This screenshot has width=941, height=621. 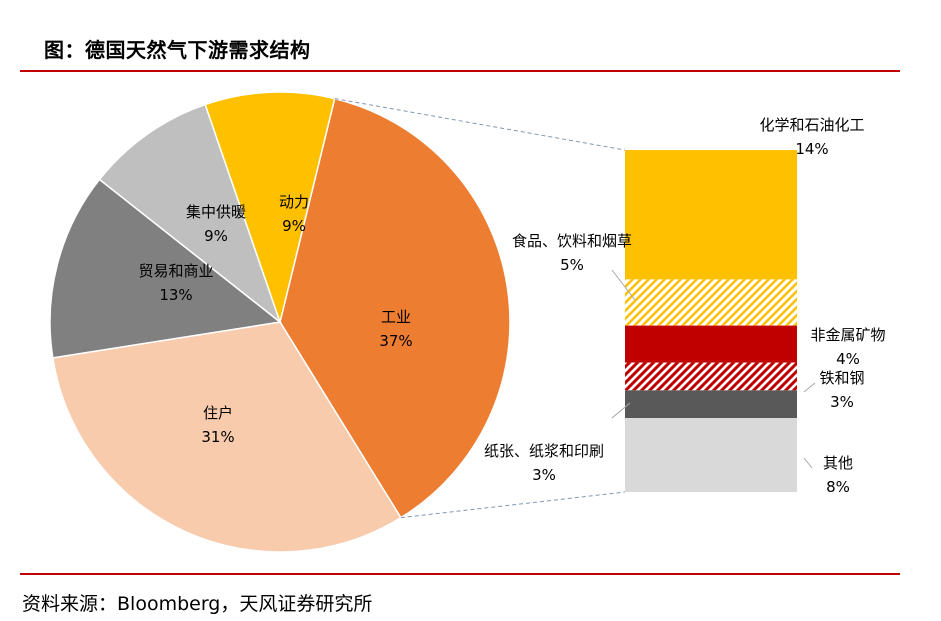 What do you see at coordinates (841, 378) in the screenshot?
I see `bar-label-iron-steel-category: 铁和钢` at bounding box center [841, 378].